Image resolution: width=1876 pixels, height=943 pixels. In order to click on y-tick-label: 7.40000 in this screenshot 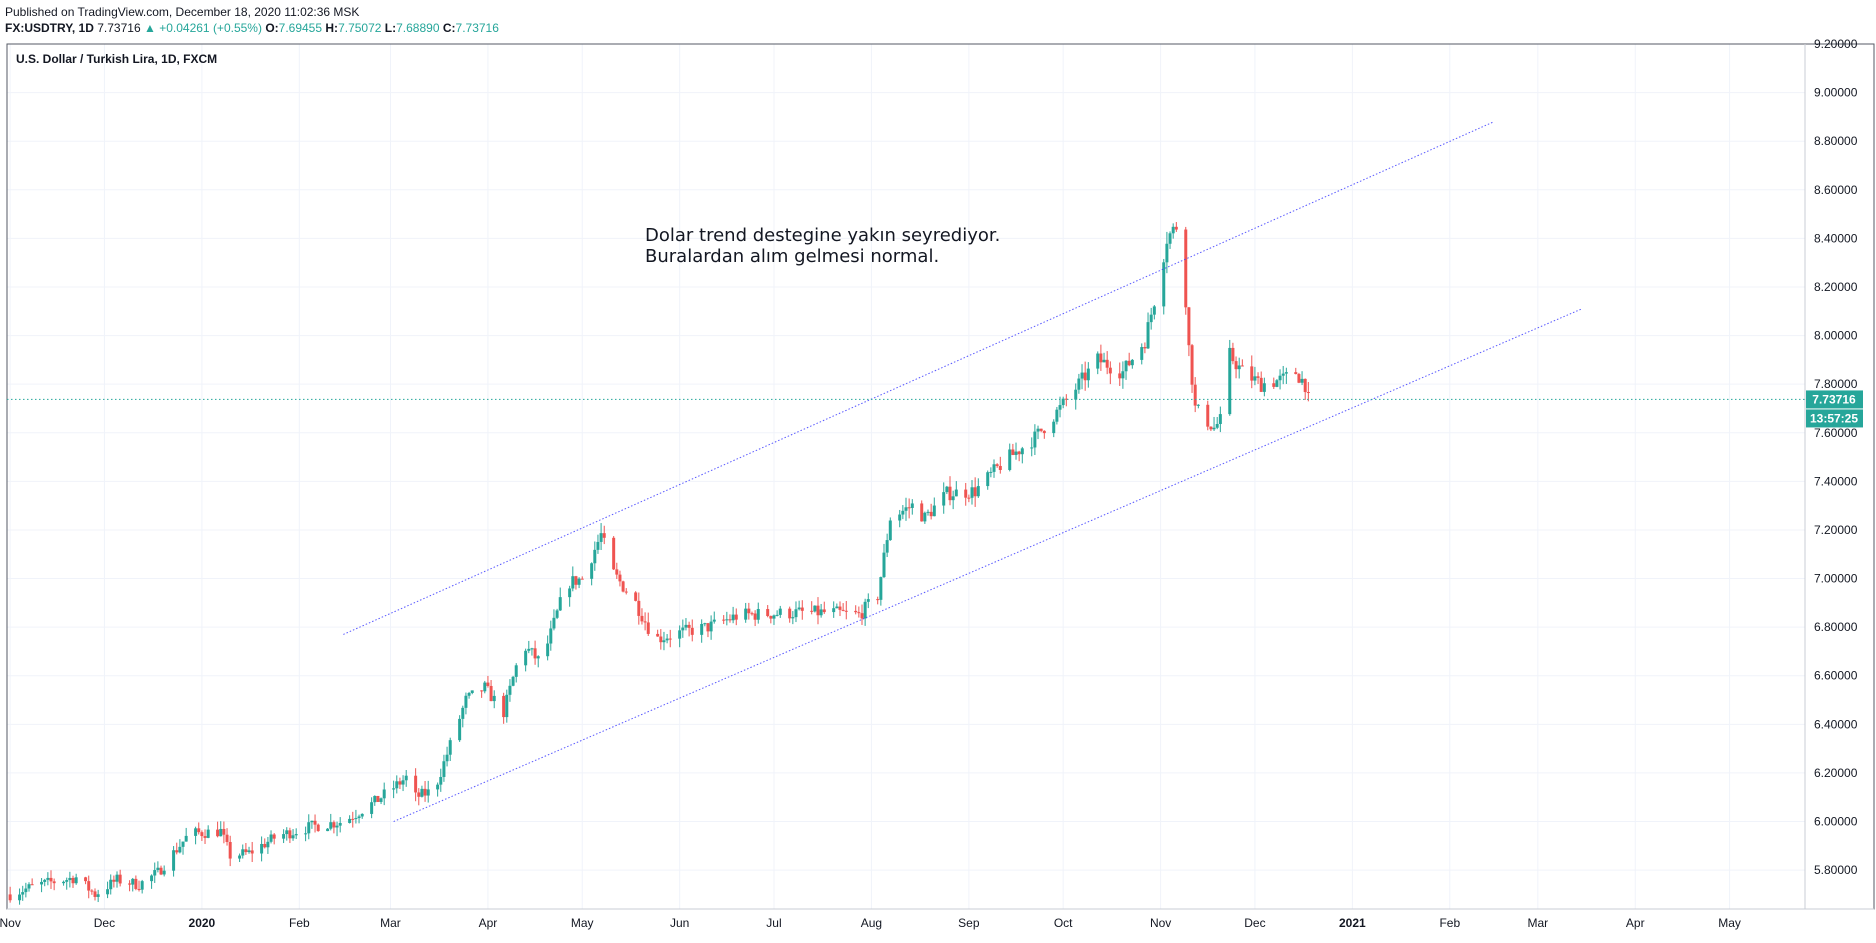, I will do `click(1836, 481)`.